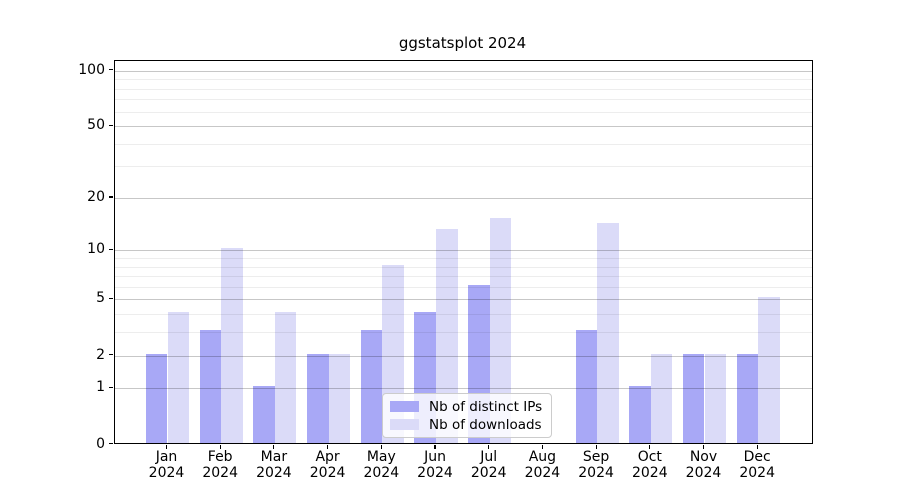  I want to click on bar-downloads-mar, so click(285, 377).